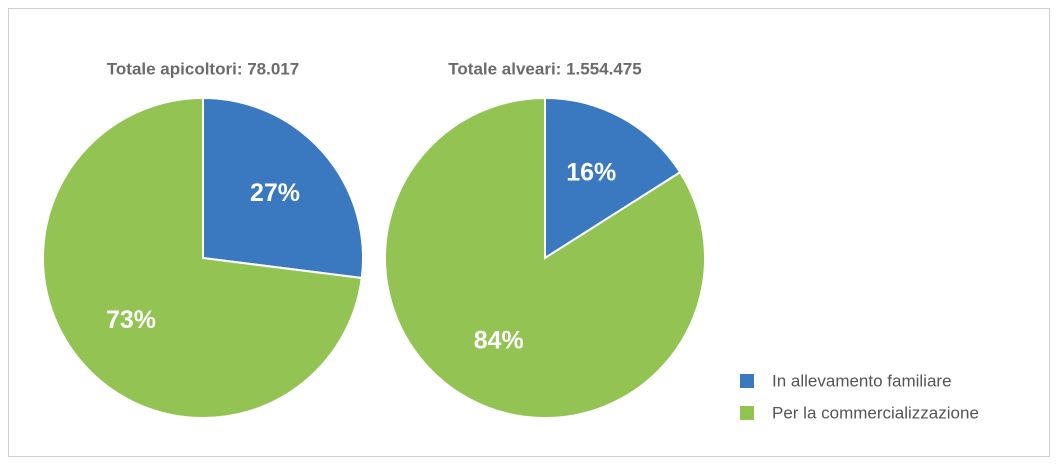  What do you see at coordinates (203, 68) in the screenshot?
I see `chart-title: Totale apicoltori: 78.017` at bounding box center [203, 68].